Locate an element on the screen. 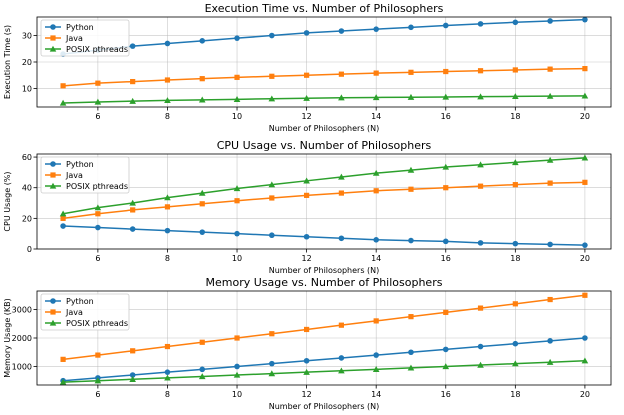 Image resolution: width=624 pixels, height=415 pixels. series-posix-pthreads is located at coordinates (324, 185).